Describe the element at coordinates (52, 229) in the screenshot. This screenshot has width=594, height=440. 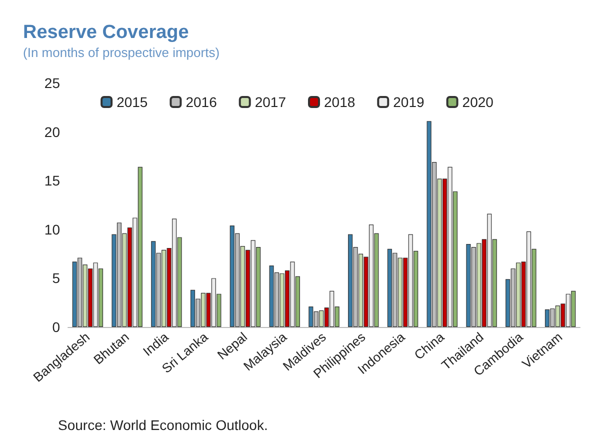
I see `y-tick-label: 10` at that location.